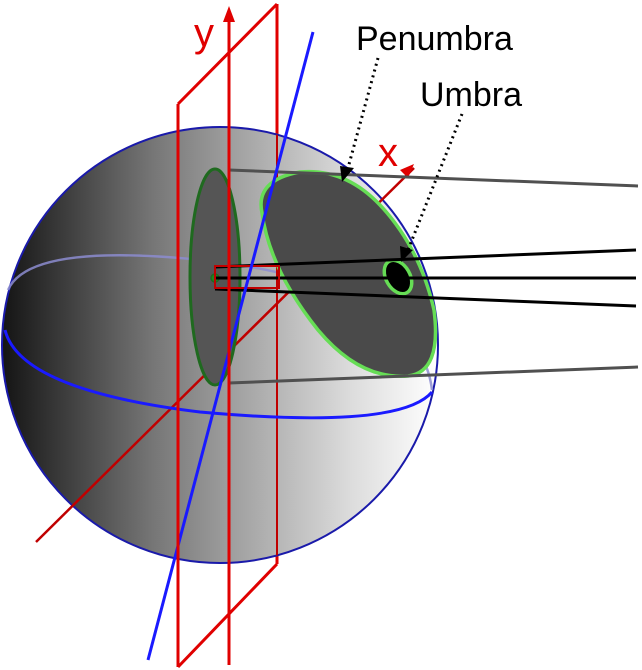 Image resolution: width=642 pixels, height=670 pixels. I want to click on x-axis-arrowhead, so click(407, 171).